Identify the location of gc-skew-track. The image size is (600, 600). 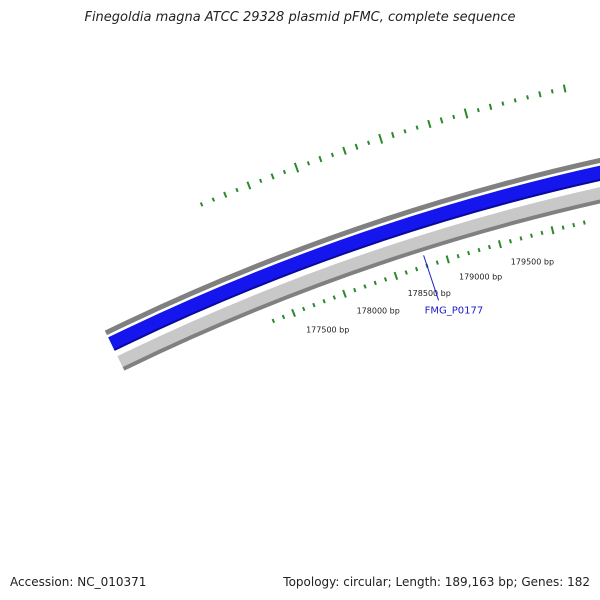
(383, 145).